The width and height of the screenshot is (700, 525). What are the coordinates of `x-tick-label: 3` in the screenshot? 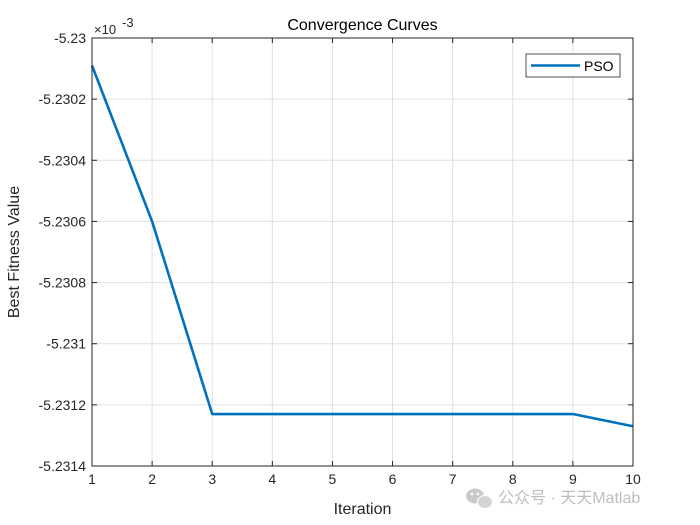 It's located at (212, 479).